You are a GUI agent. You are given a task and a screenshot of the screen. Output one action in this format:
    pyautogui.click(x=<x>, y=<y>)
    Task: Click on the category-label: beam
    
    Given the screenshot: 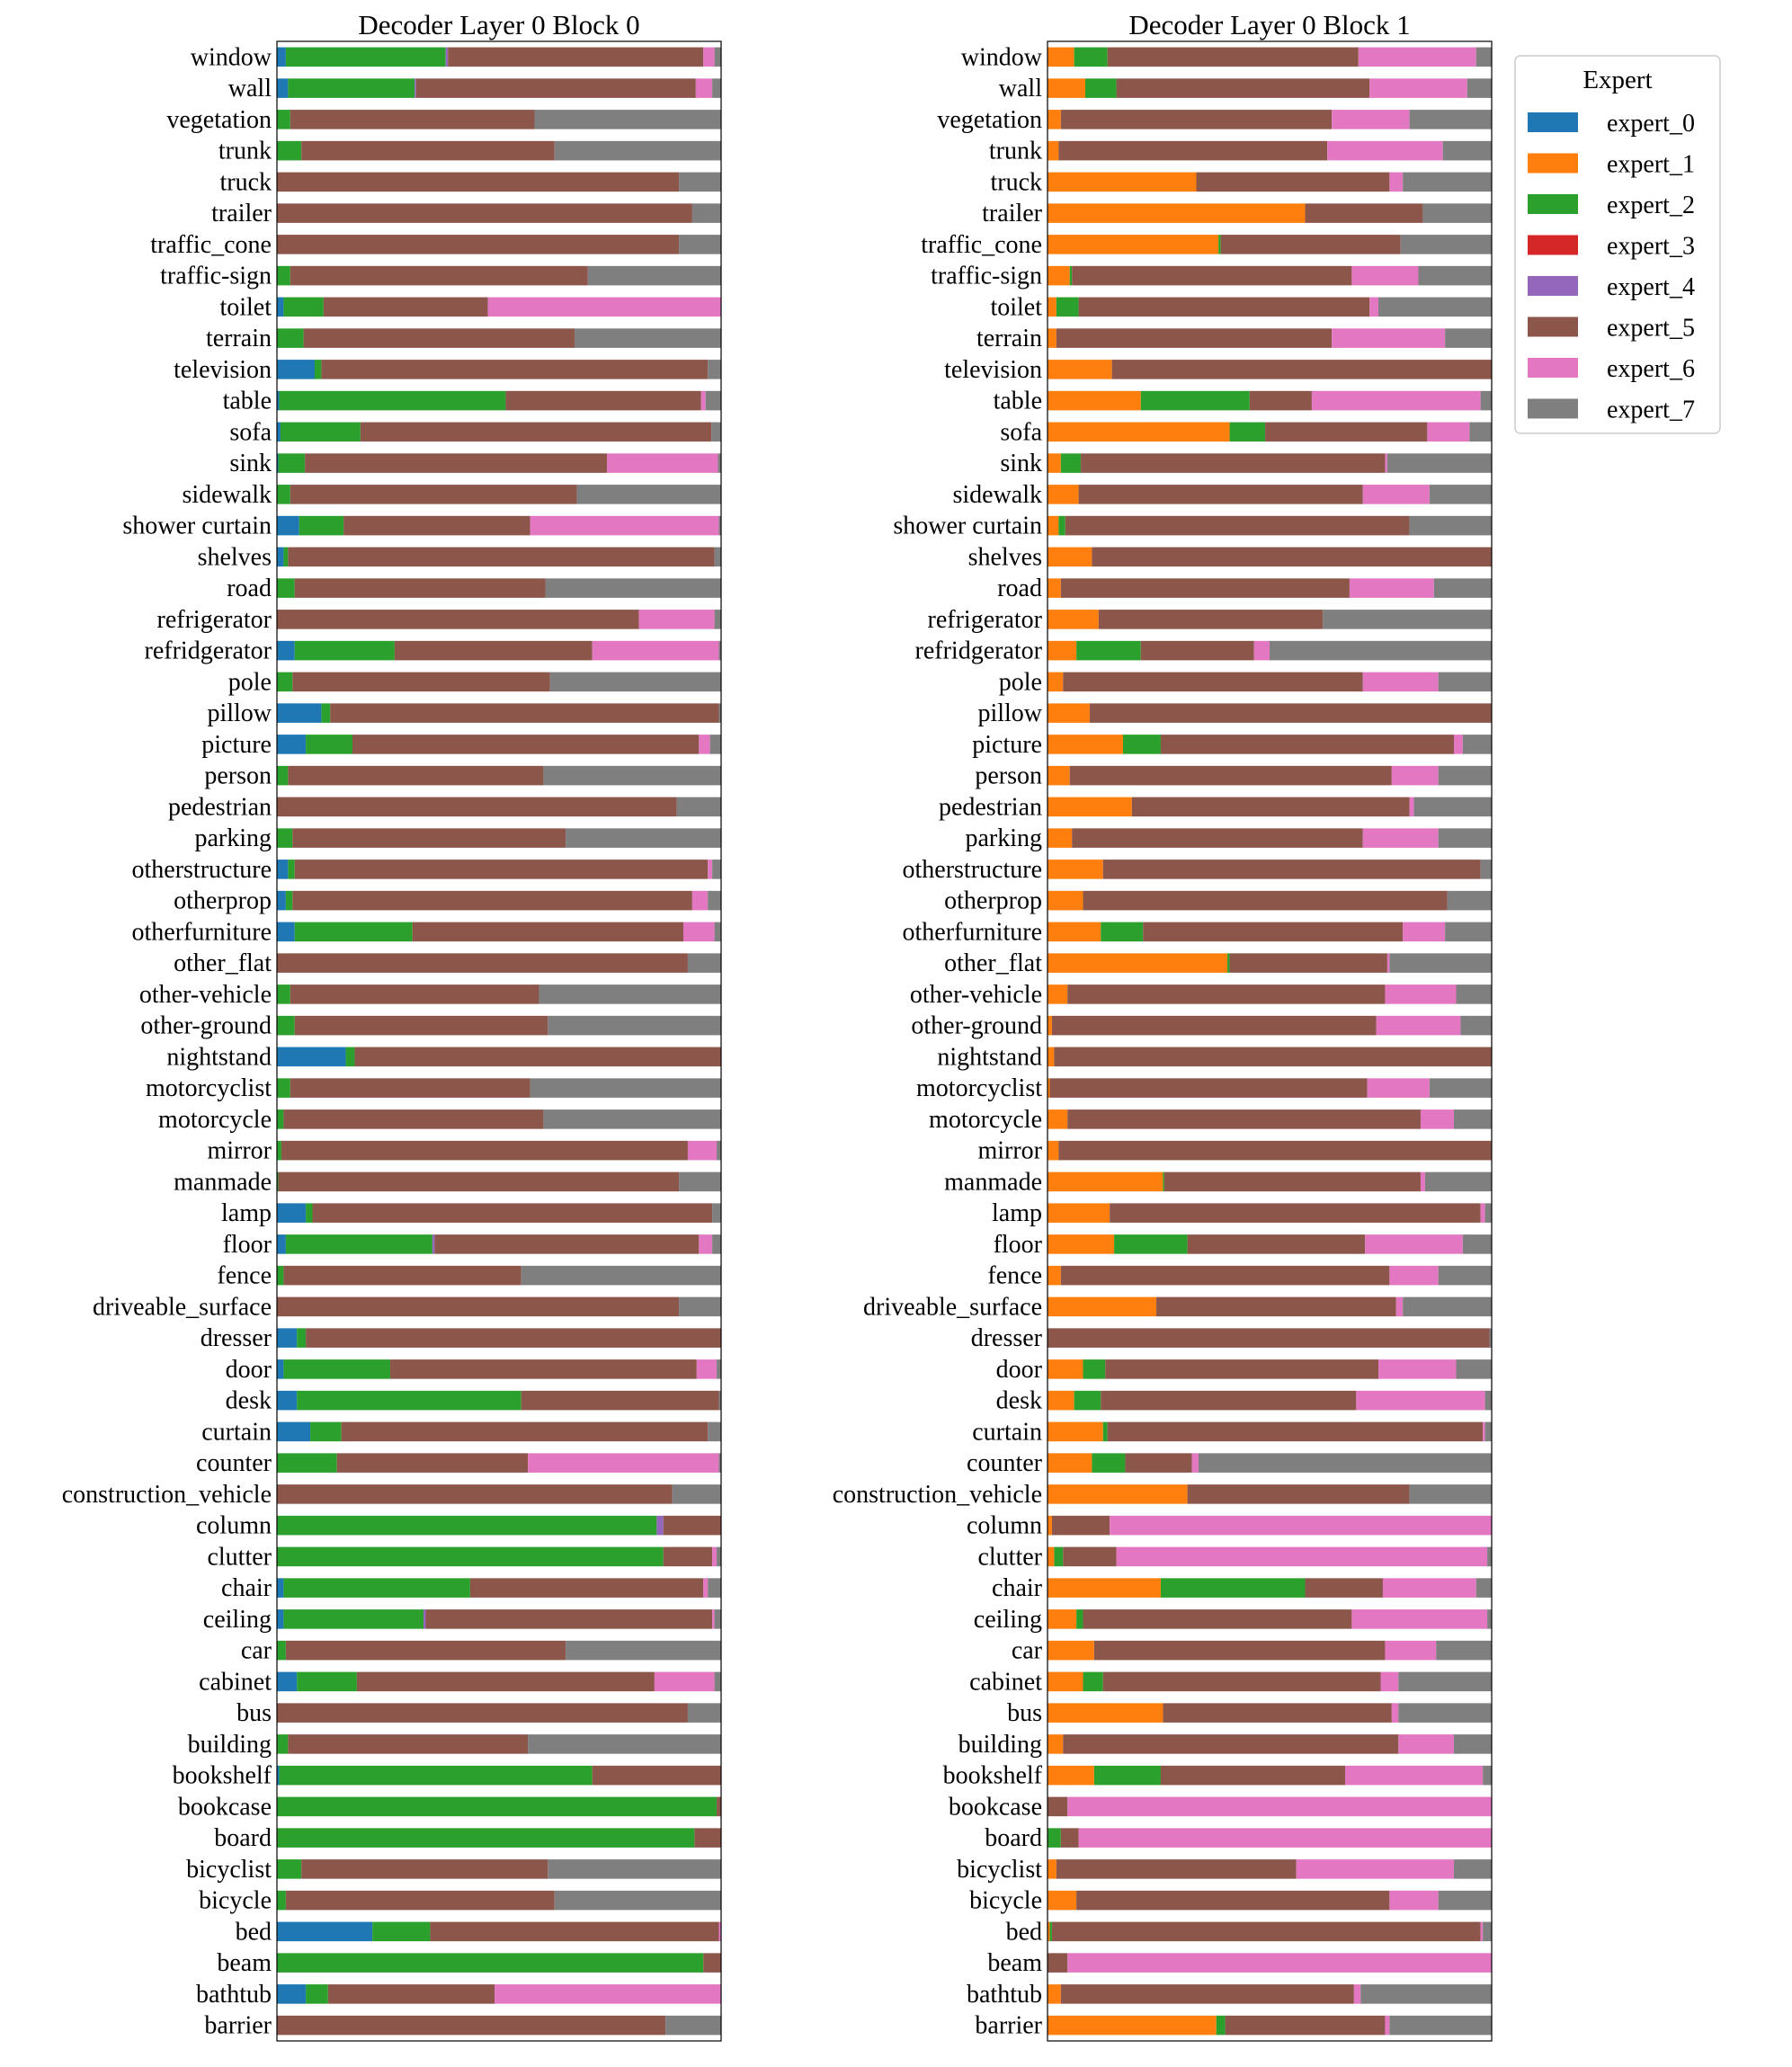 What is the action you would take?
    pyautogui.click(x=244, y=1963)
    